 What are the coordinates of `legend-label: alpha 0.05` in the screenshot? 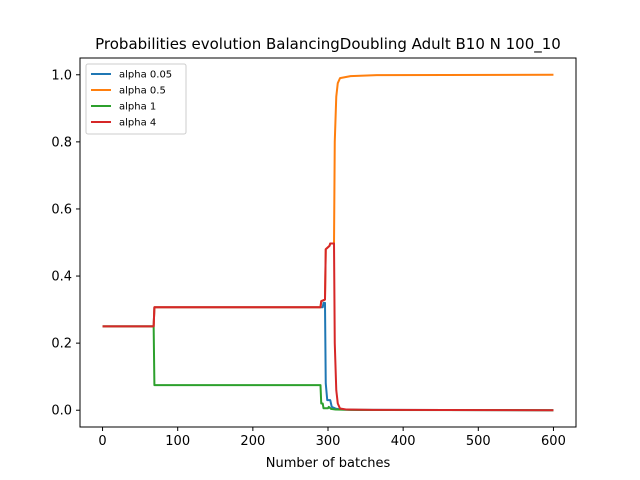 It's located at (145, 75).